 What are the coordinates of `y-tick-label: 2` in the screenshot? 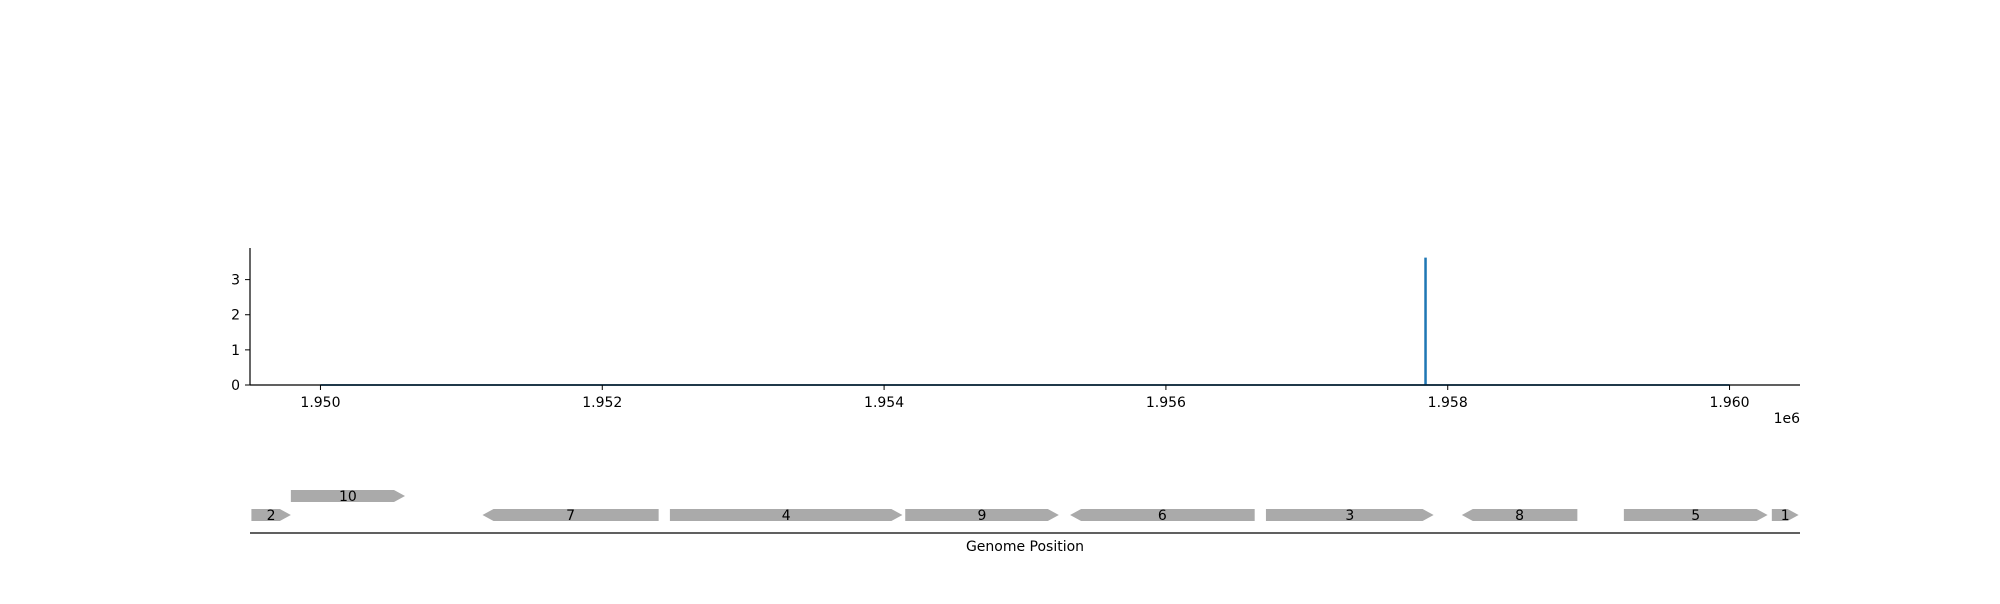 It's located at (235, 316).